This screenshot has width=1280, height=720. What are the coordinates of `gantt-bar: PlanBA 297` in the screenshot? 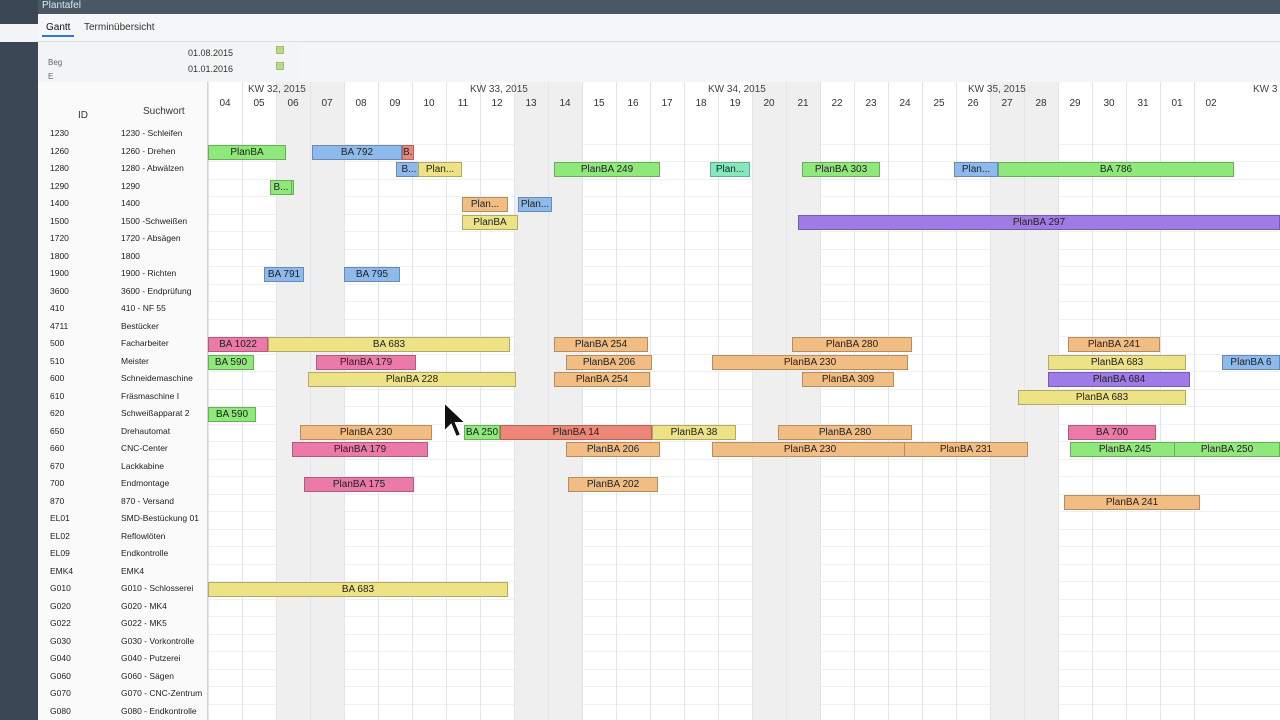 It's located at (1039, 222).